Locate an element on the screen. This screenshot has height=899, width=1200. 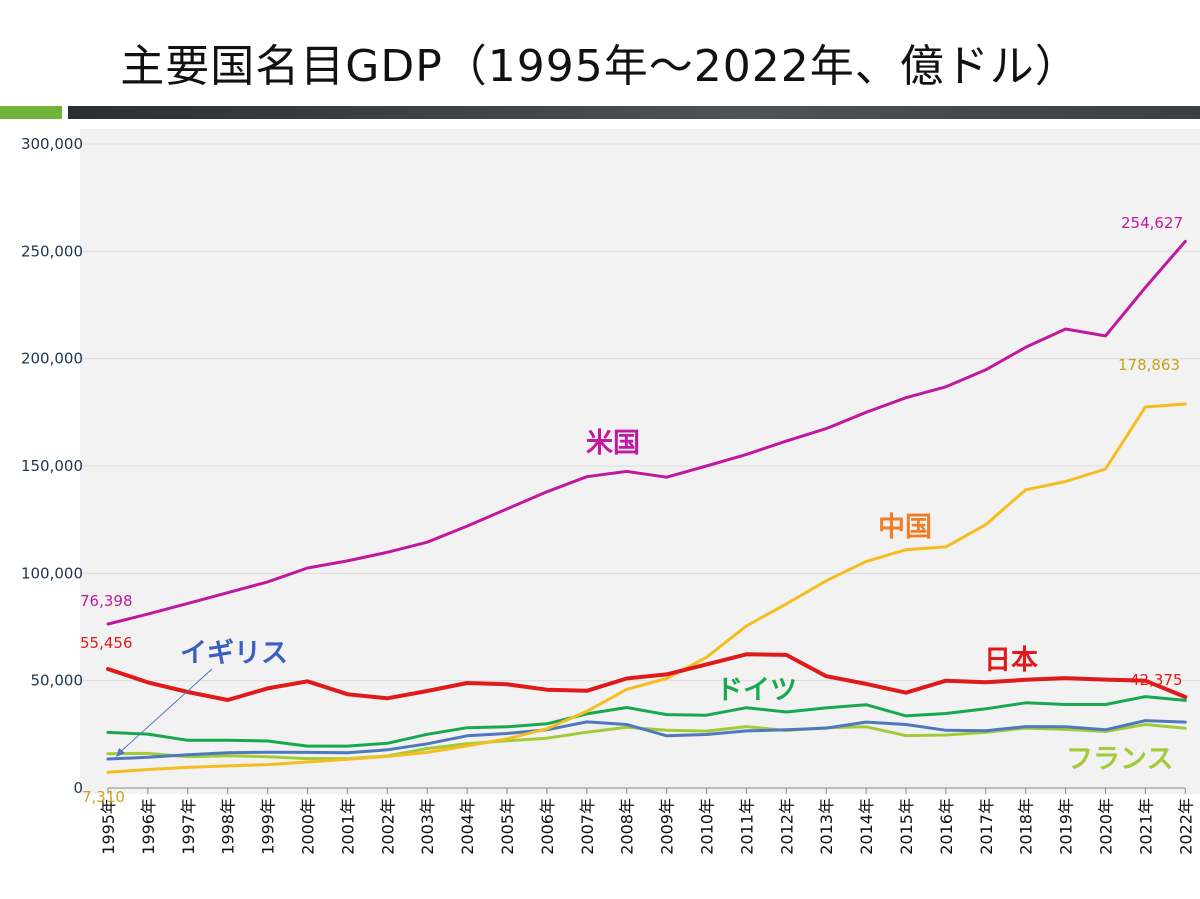
x-tick-label: 1998年 is located at coordinates (228, 826).